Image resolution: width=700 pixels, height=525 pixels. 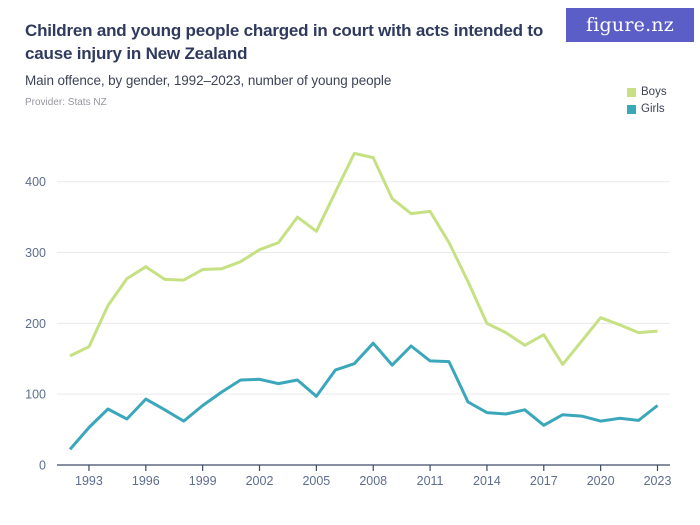 I want to click on legend-item-boys: Boys, so click(x=647, y=92).